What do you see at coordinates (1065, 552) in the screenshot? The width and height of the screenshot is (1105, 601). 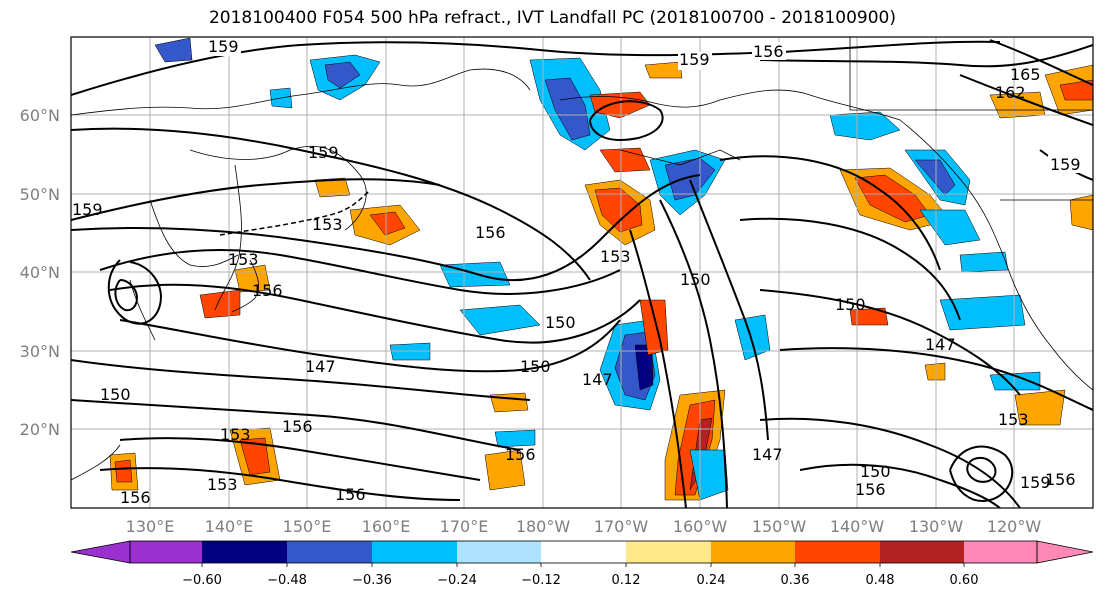 I see `colorbar-extend-high` at bounding box center [1065, 552].